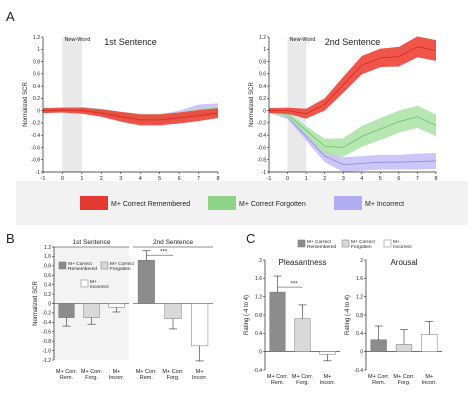 The width and height of the screenshot is (474, 410). I want to click on y-tick-label: -1.2, so click(46, 361).